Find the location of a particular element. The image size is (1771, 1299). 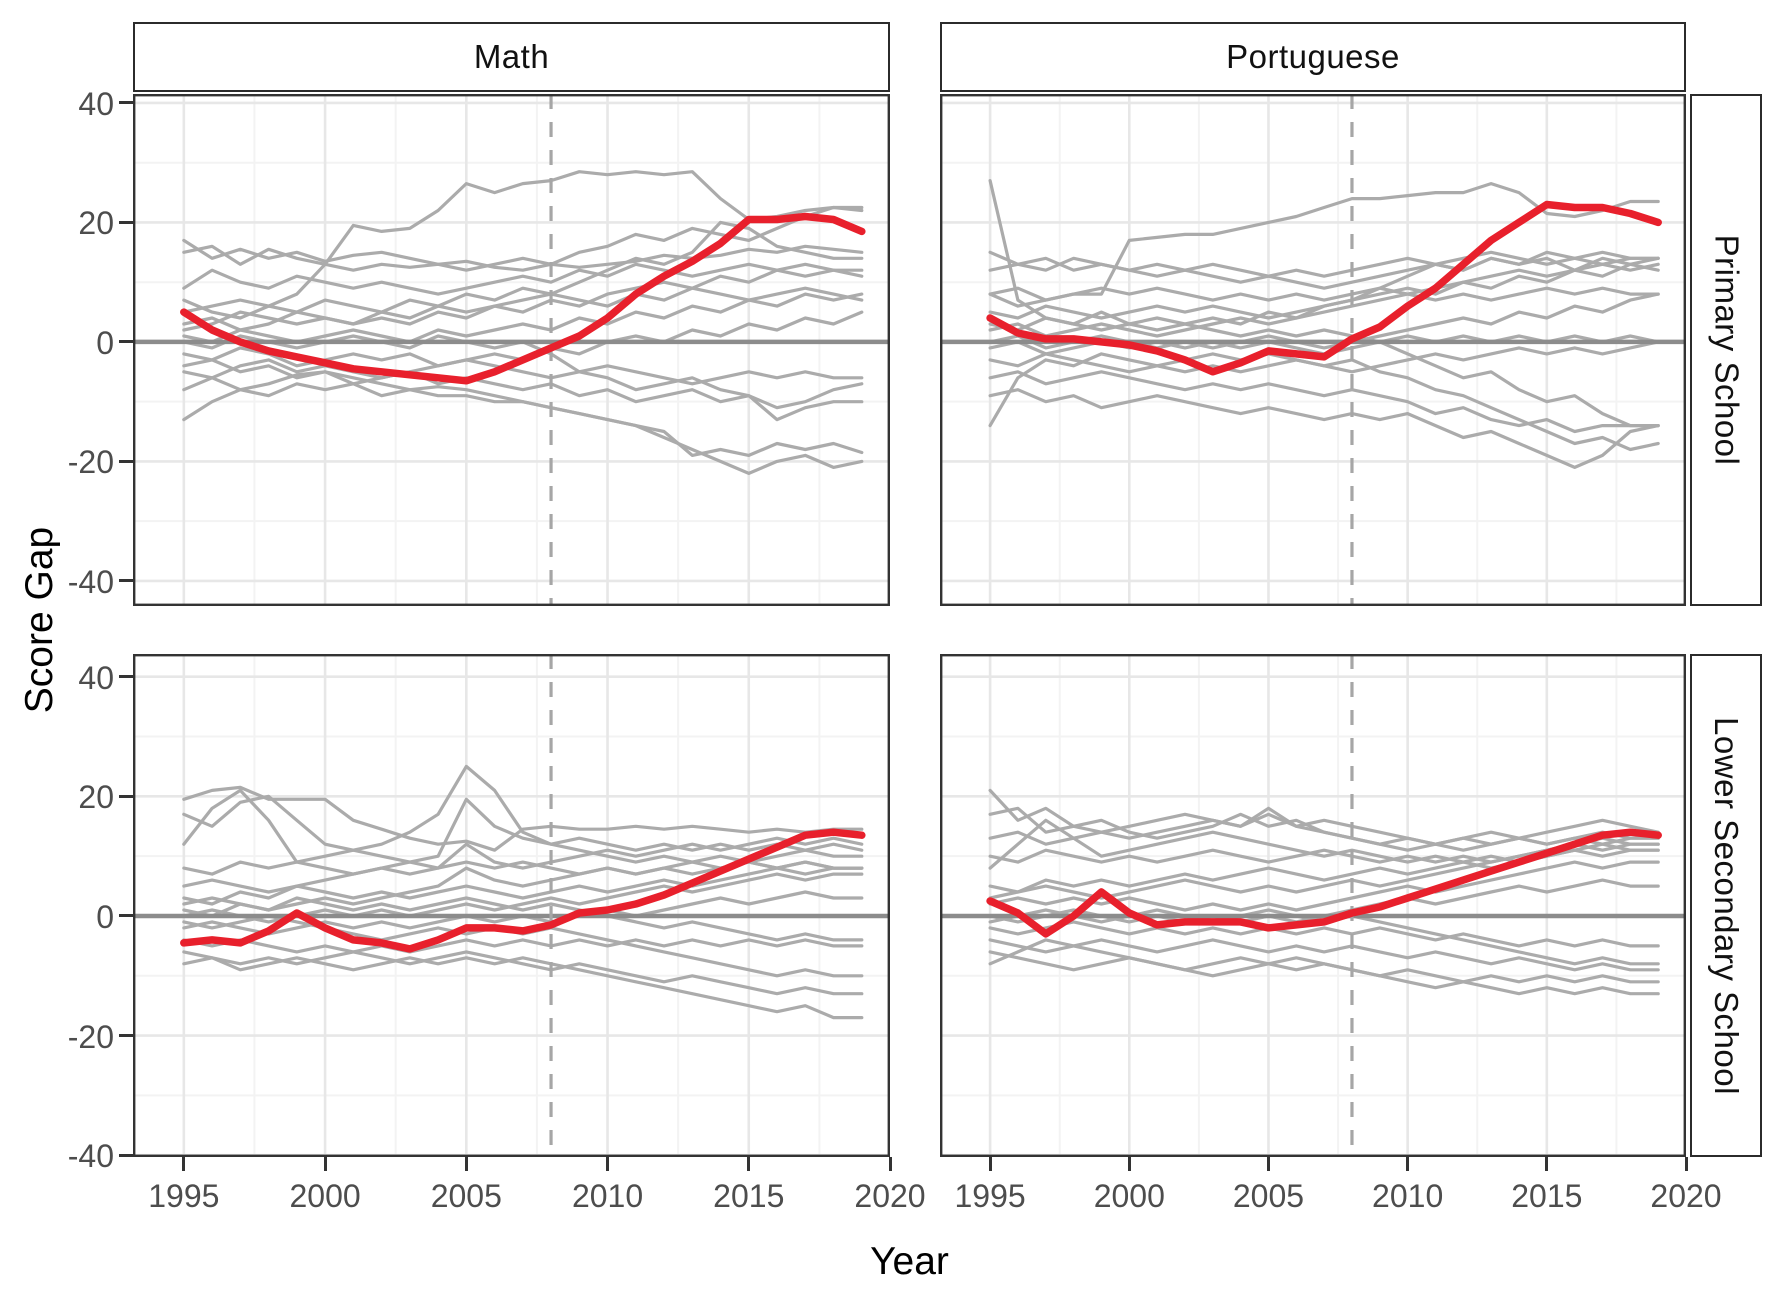

facet-strip-primary-school-label: Primary School is located at coordinates (1727, 350).